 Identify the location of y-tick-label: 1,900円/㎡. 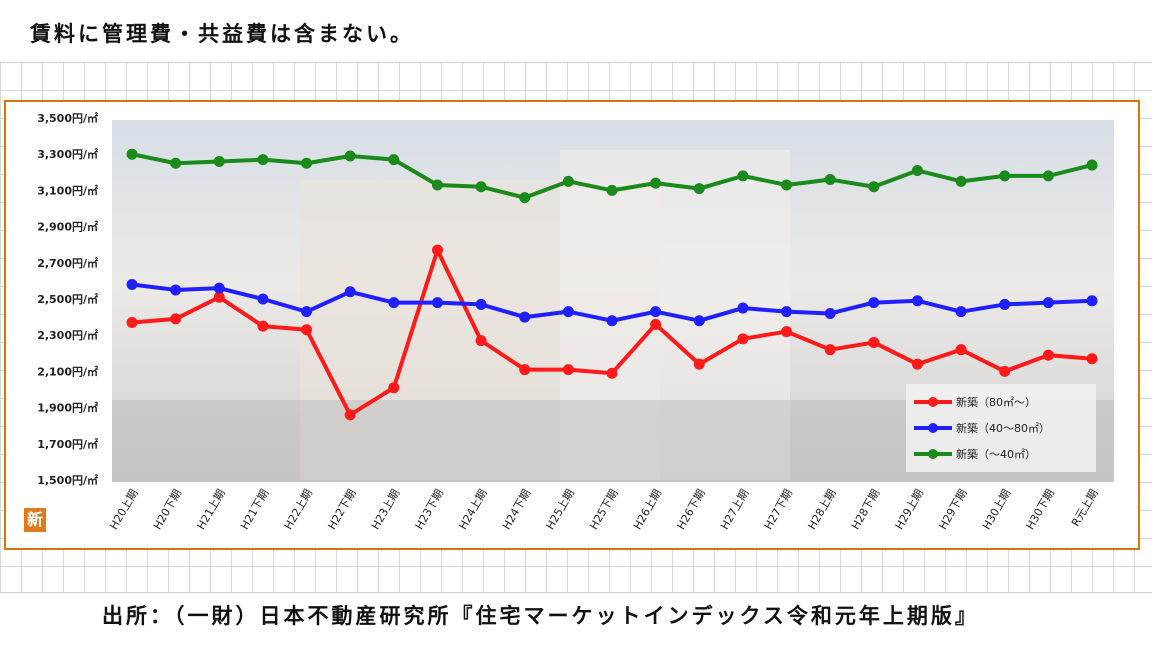
(67, 408).